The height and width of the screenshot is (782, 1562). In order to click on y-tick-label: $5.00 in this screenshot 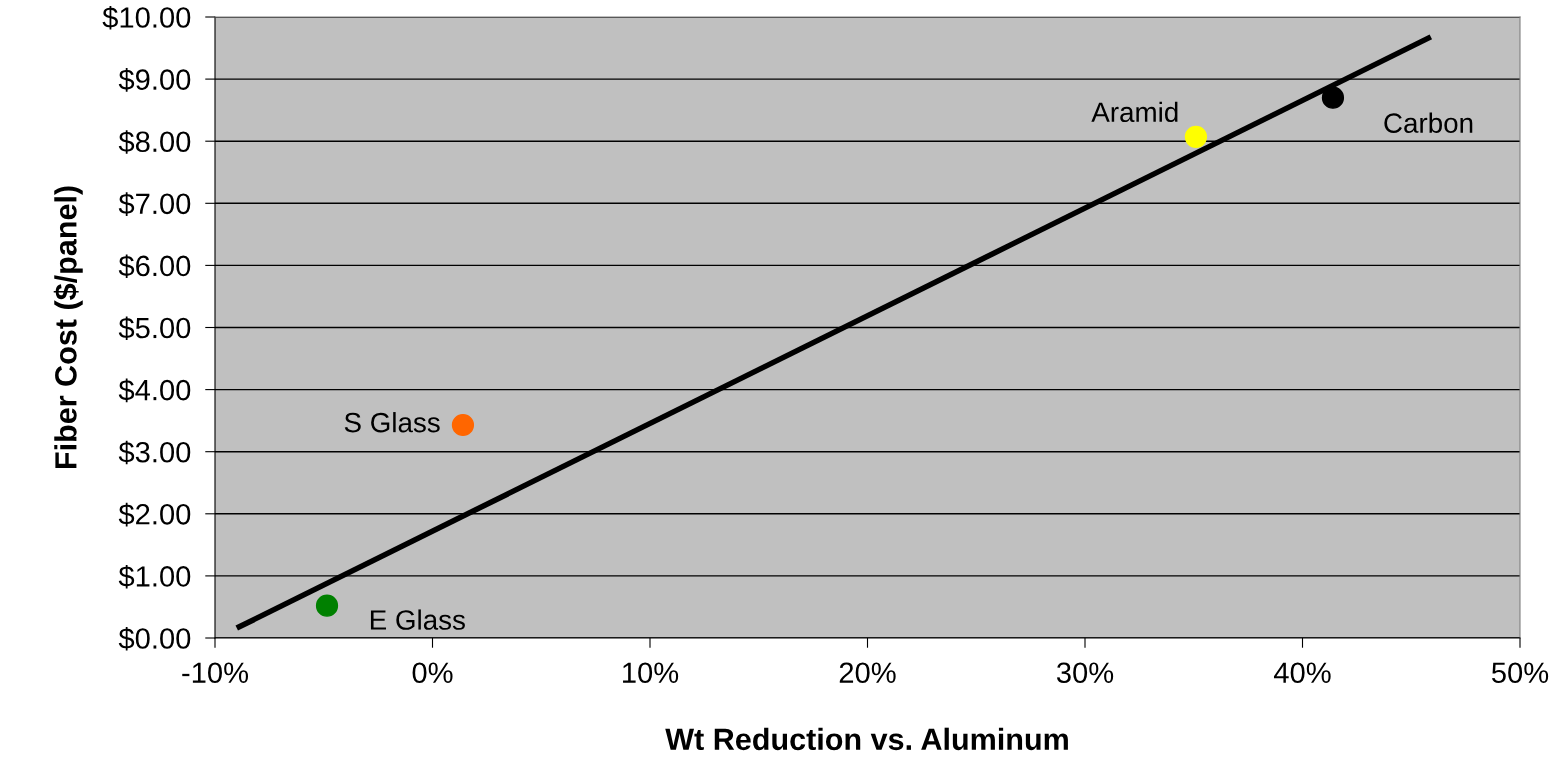, I will do `click(154, 328)`.